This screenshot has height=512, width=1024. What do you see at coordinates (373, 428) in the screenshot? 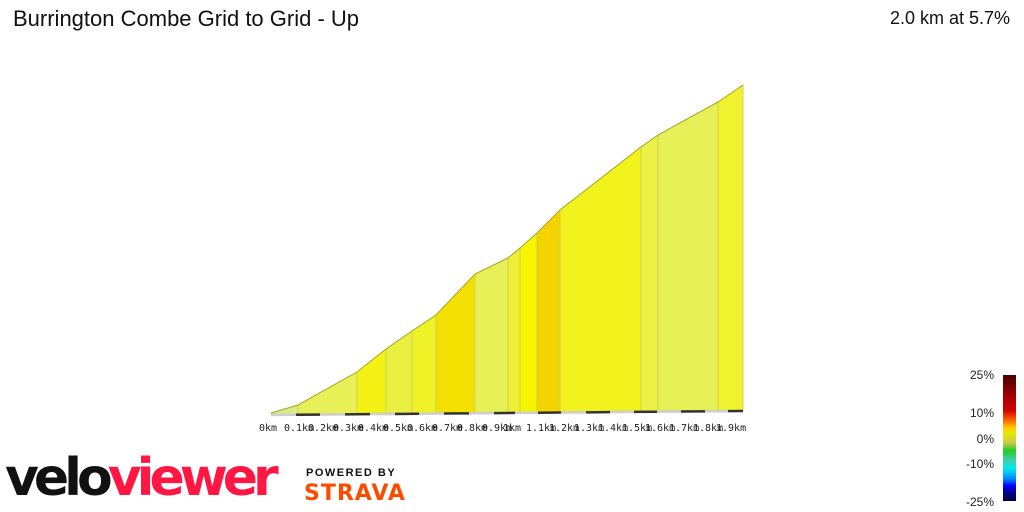
I see `x-tick-label: 0.4km` at bounding box center [373, 428].